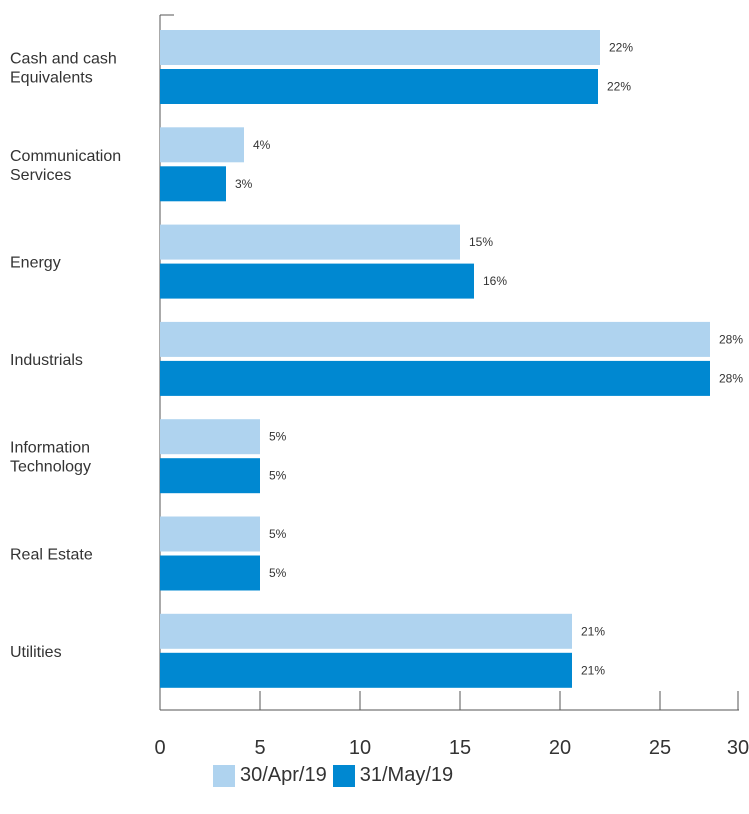  Describe the element at coordinates (262, 145) in the screenshot. I see `data-label-communication-services-series-0: 4%` at that location.